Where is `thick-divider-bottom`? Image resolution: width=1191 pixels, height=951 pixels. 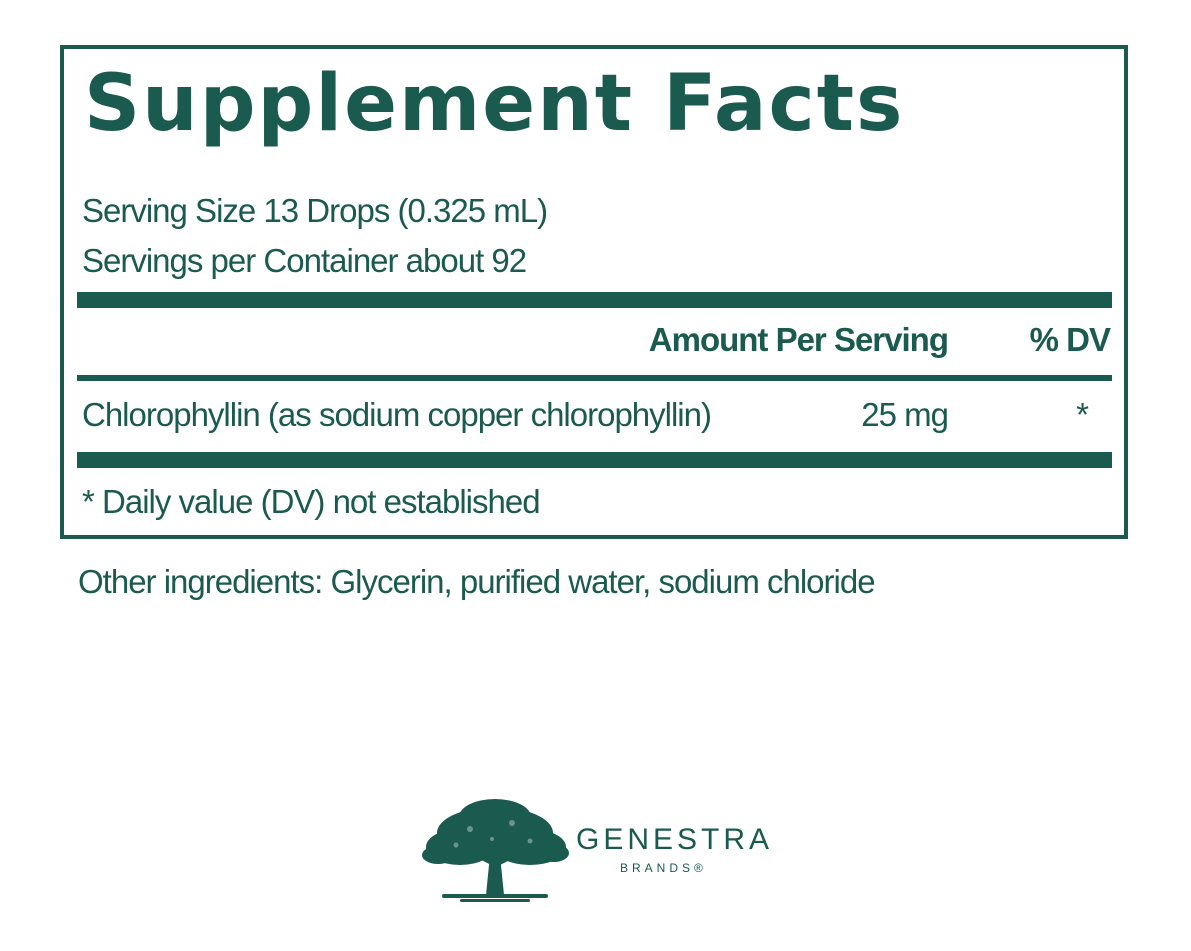 thick-divider-bottom is located at coordinates (594, 460).